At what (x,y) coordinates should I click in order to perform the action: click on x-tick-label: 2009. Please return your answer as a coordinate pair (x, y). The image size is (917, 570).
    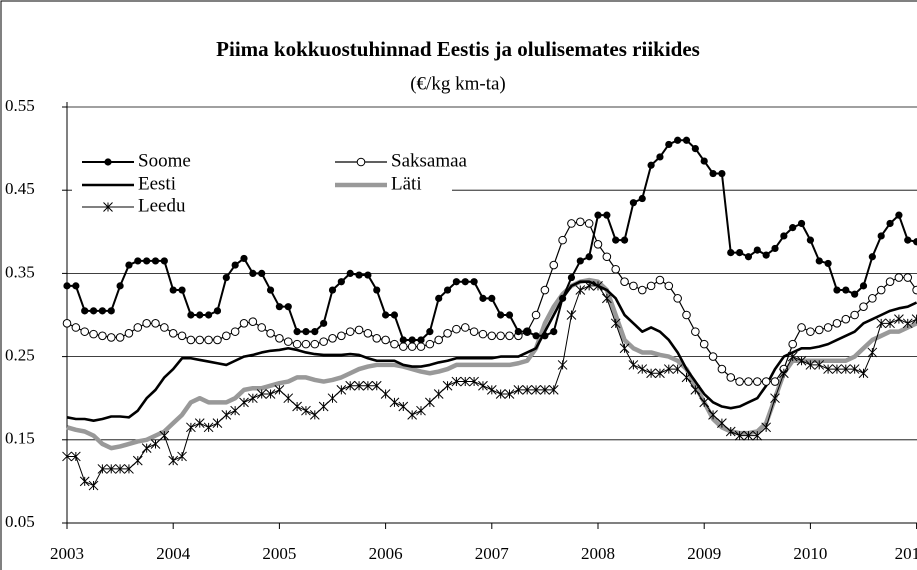
    Looking at the image, I should click on (704, 553).